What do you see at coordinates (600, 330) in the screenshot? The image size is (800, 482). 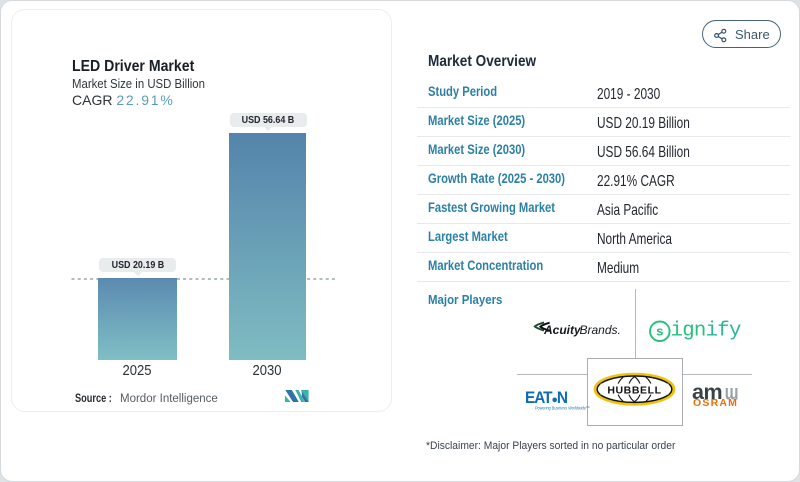 I see `svg-text: Brands.` at bounding box center [600, 330].